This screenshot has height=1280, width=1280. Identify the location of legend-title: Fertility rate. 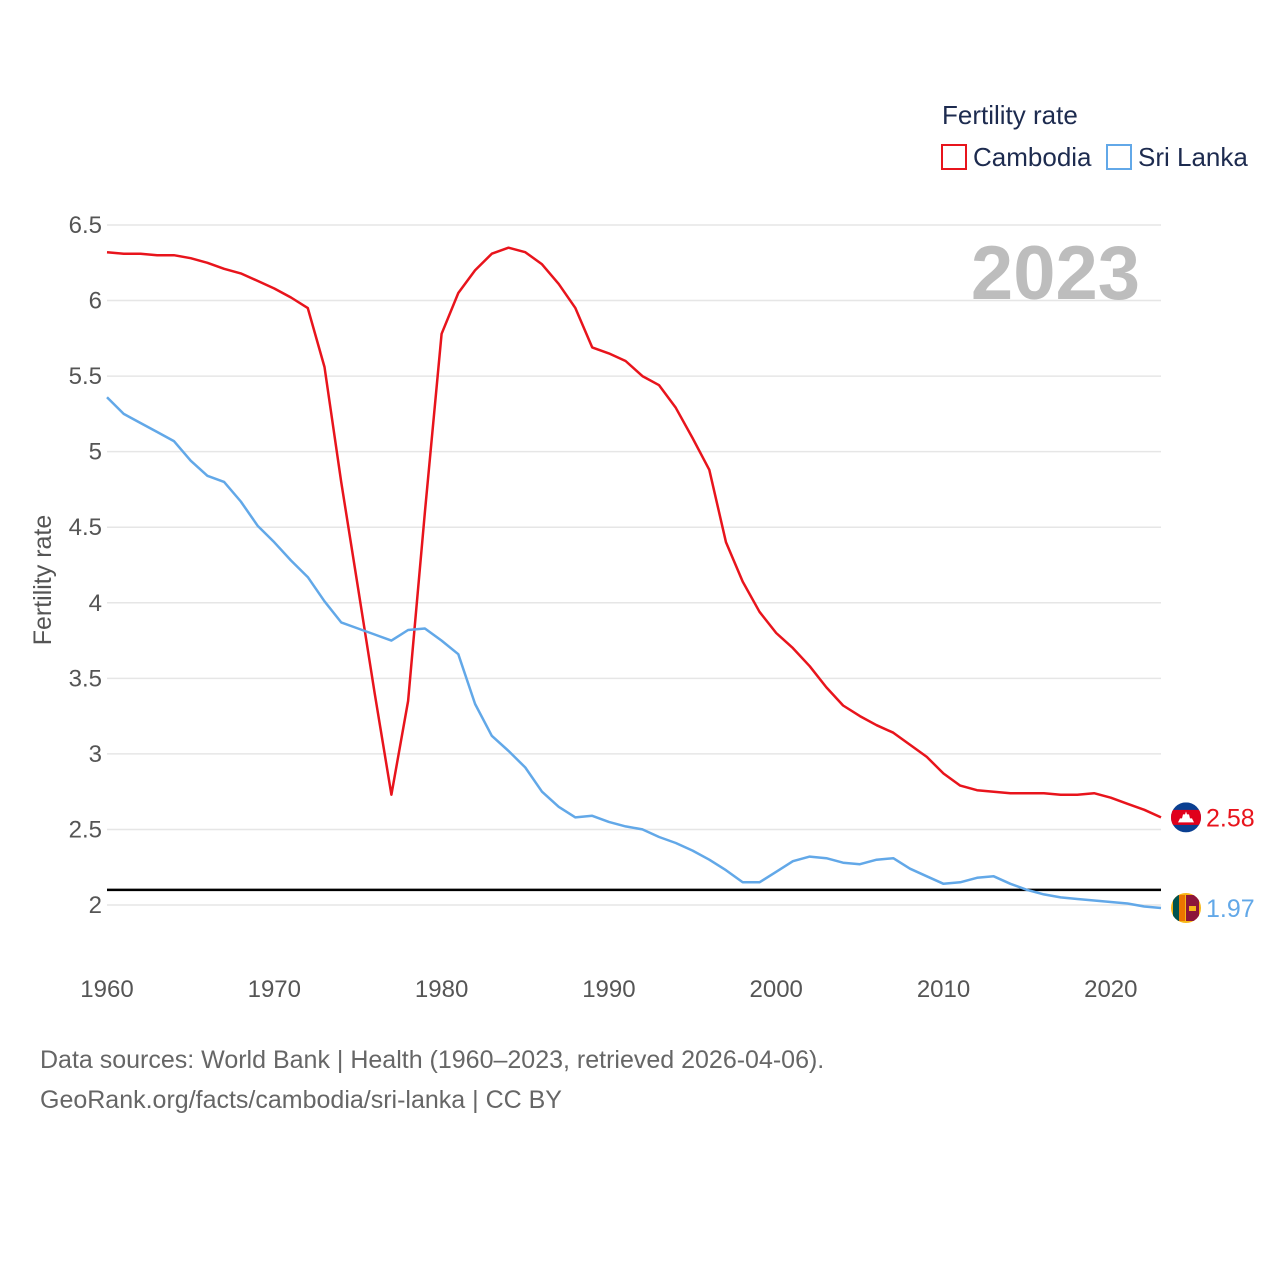
(1010, 115).